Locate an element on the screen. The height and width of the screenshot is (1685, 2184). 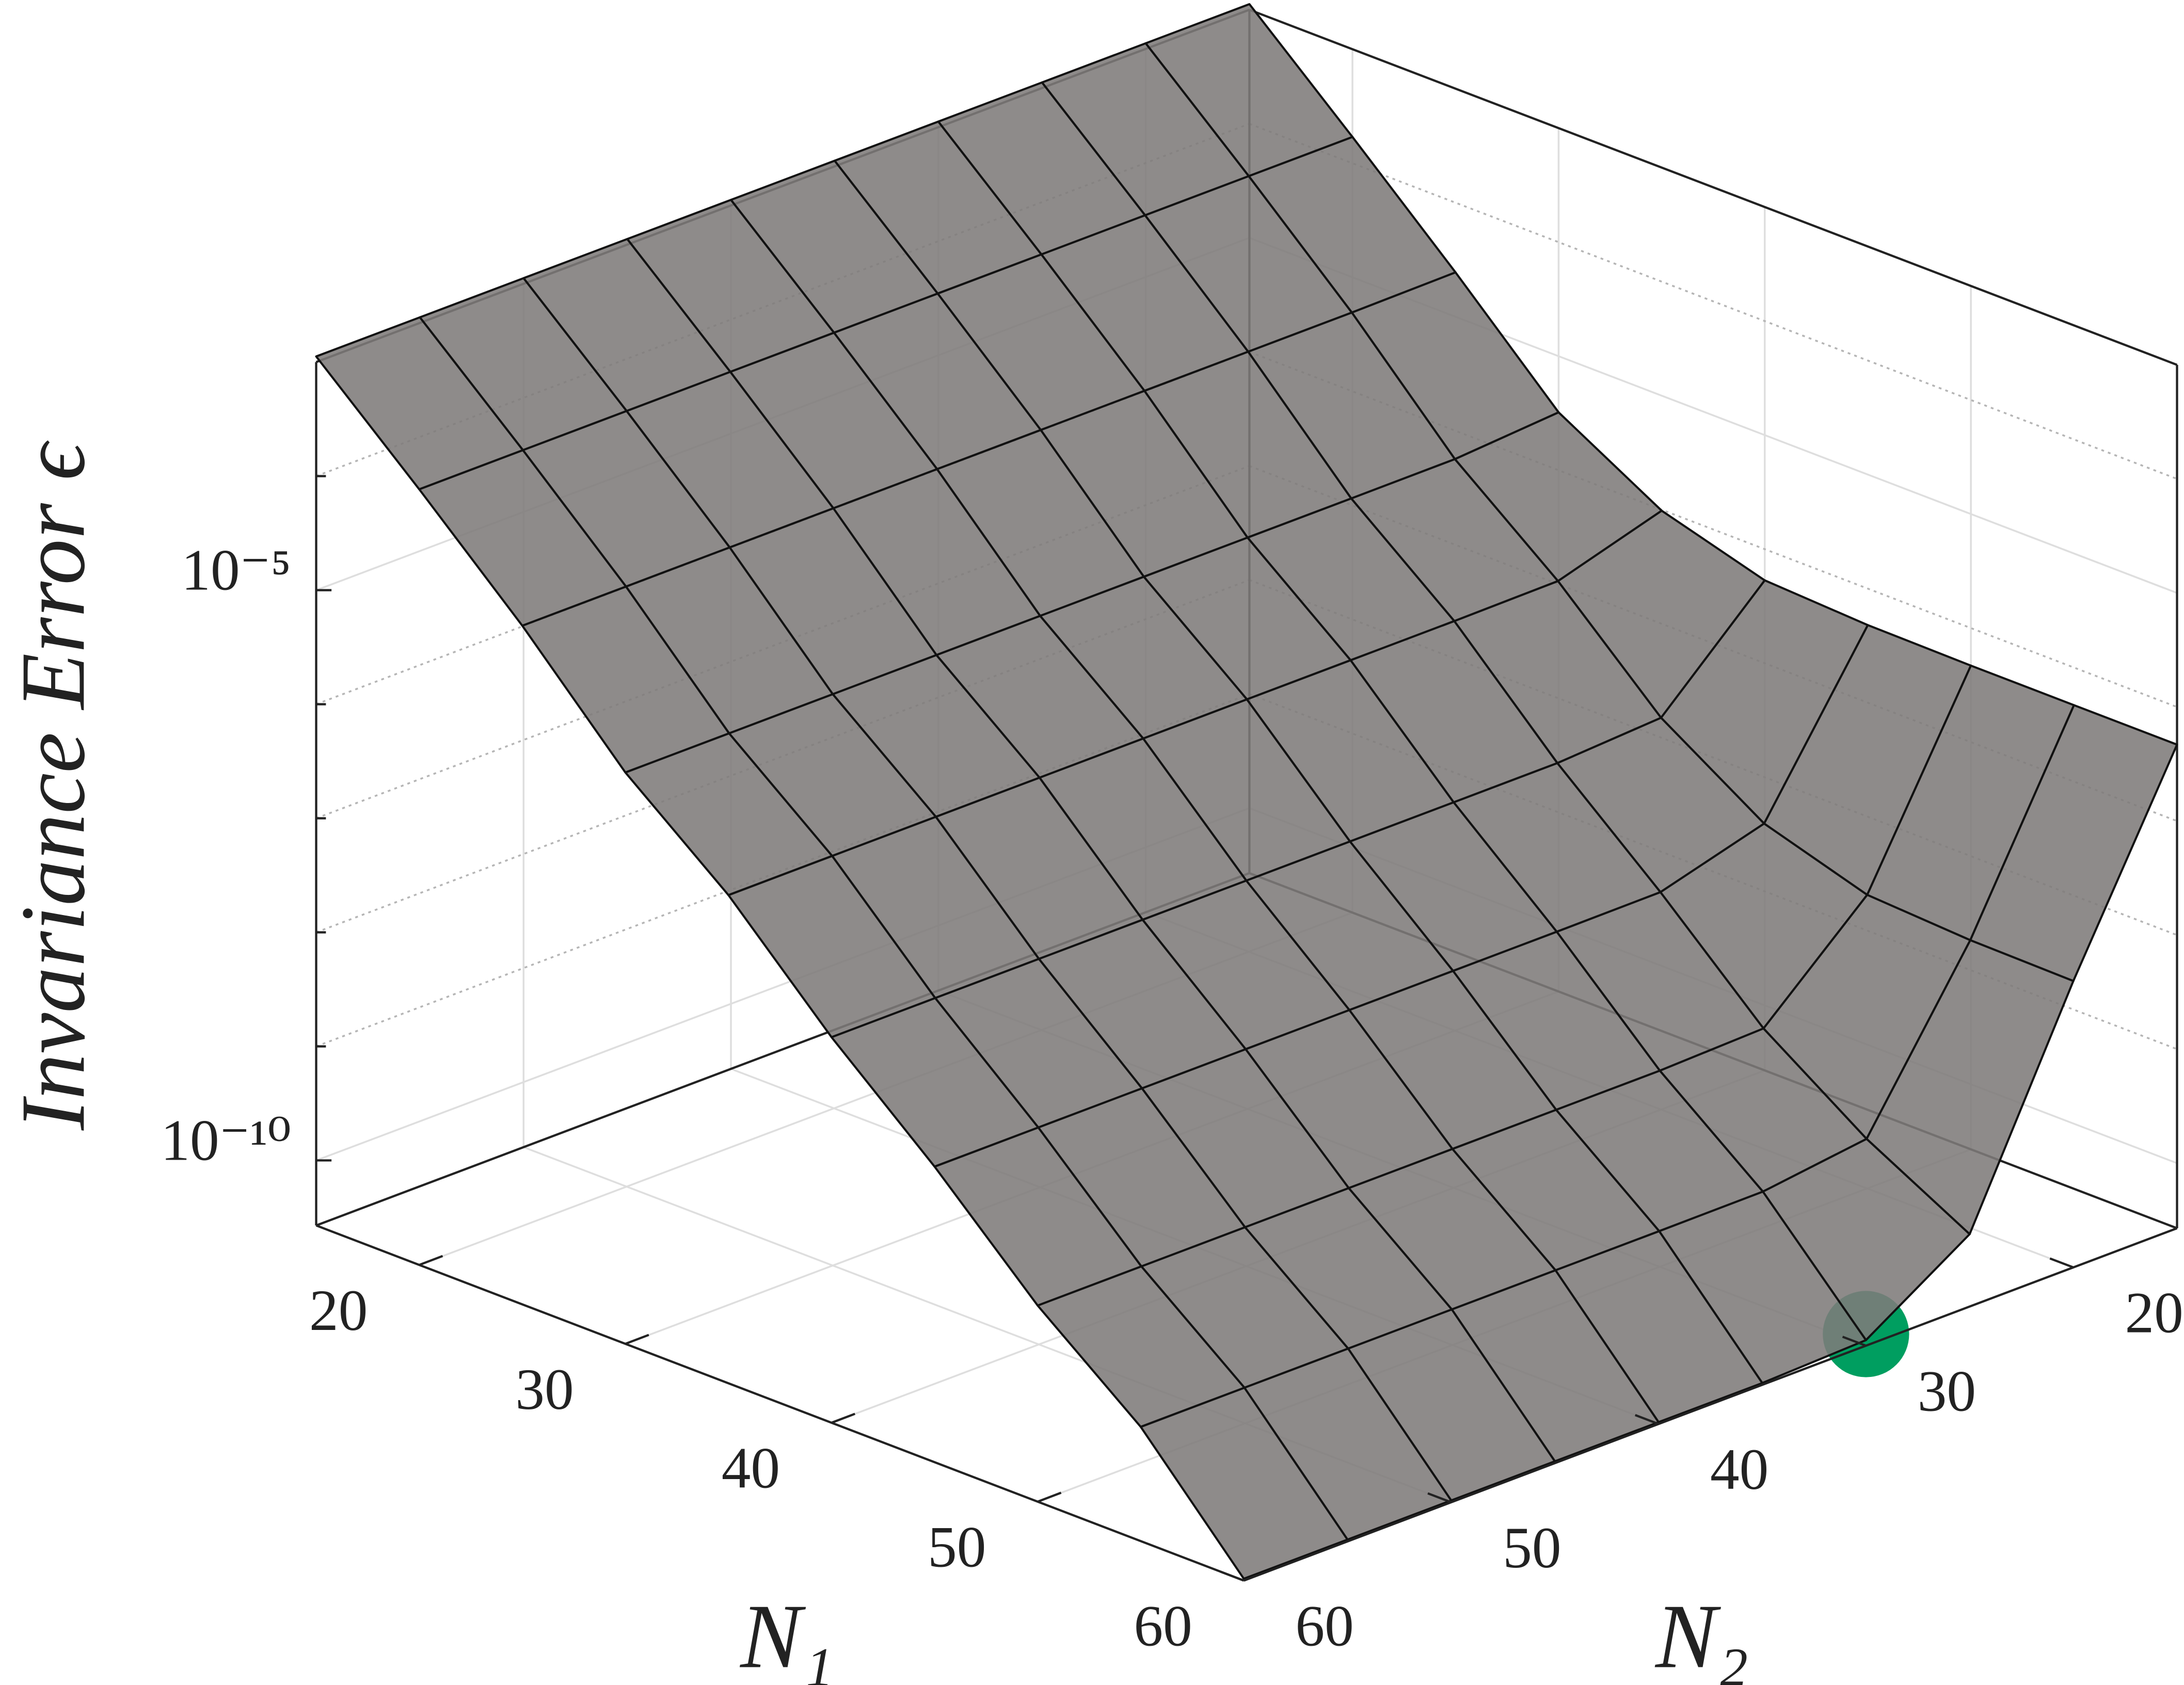
y-tick-label: 50 is located at coordinates (1532, 1547).